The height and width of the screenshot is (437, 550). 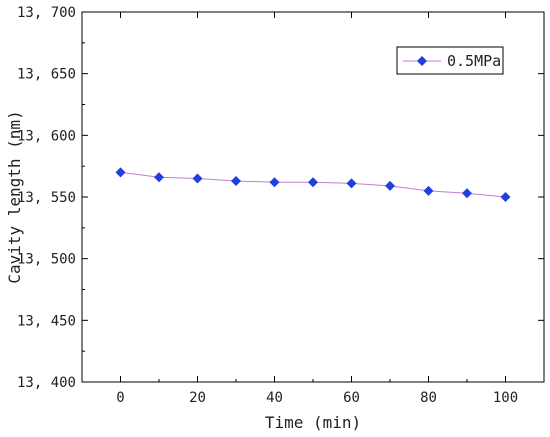 What do you see at coordinates (14, 196) in the screenshot?
I see `y-axis-title: Cavity length (nm)` at bounding box center [14, 196].